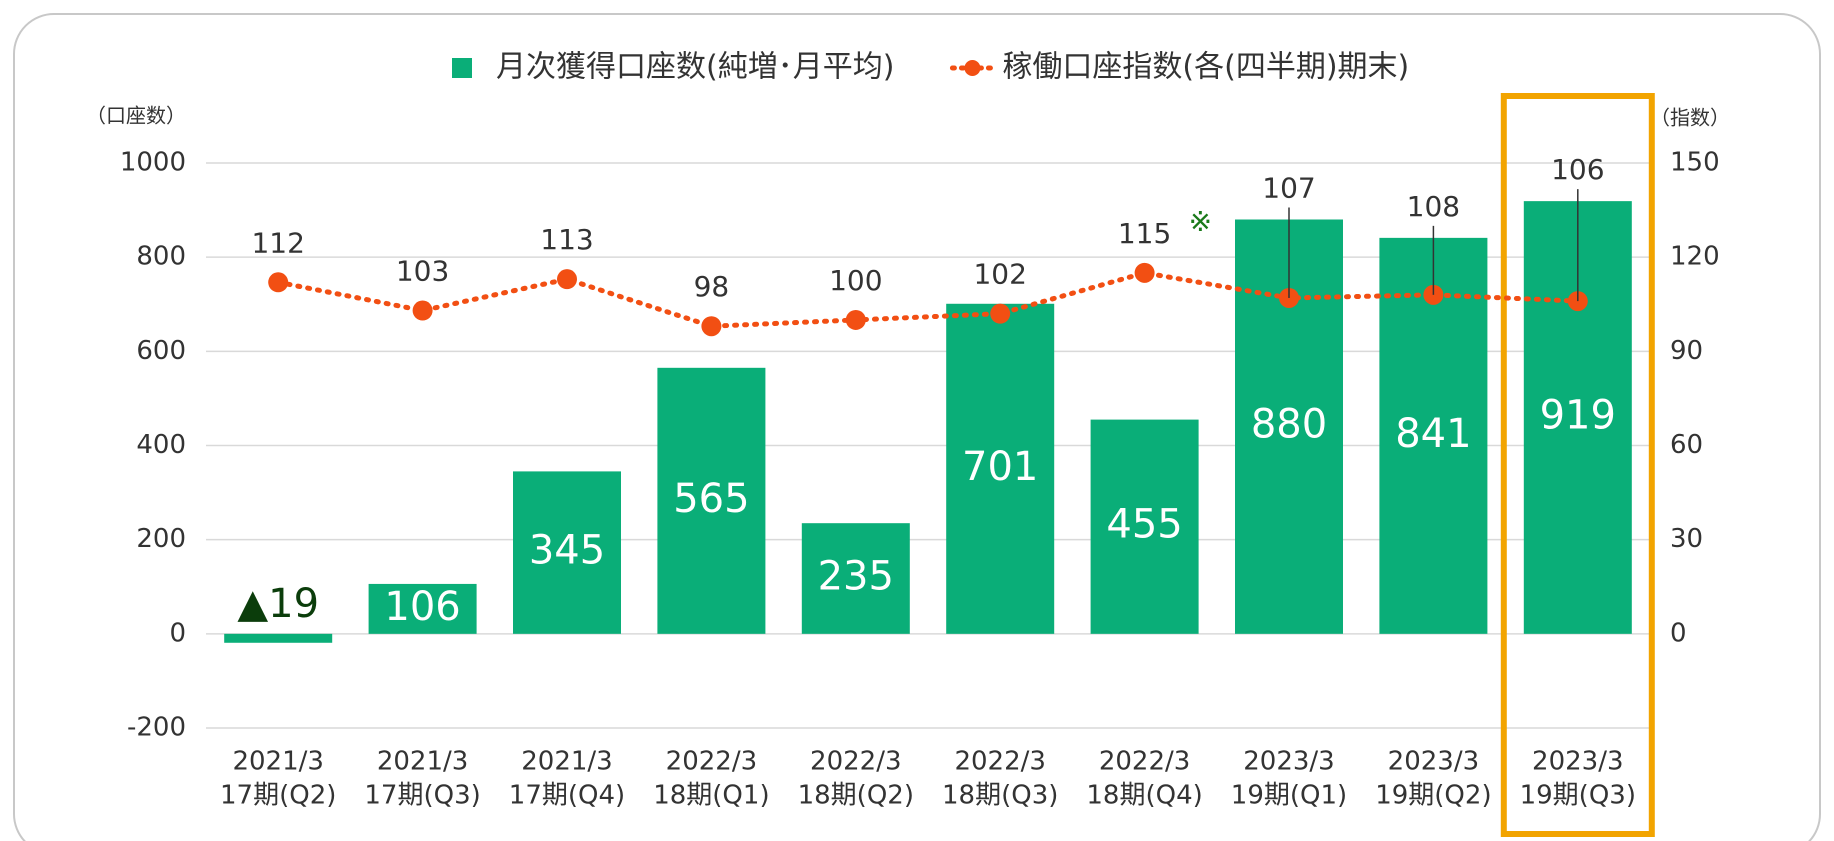 The width and height of the screenshot is (1834, 841). I want to click on y-tick-label: 800, so click(161, 257).